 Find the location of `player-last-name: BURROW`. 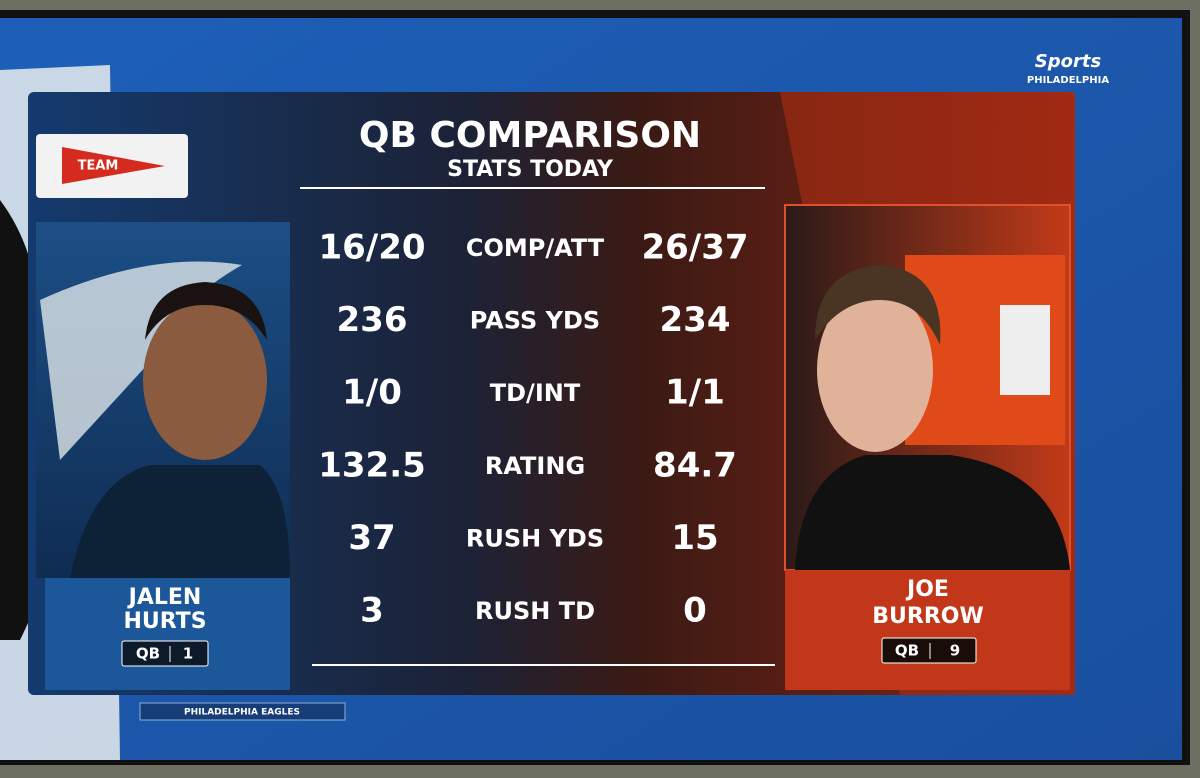

player-last-name: BURROW is located at coordinates (927, 616).